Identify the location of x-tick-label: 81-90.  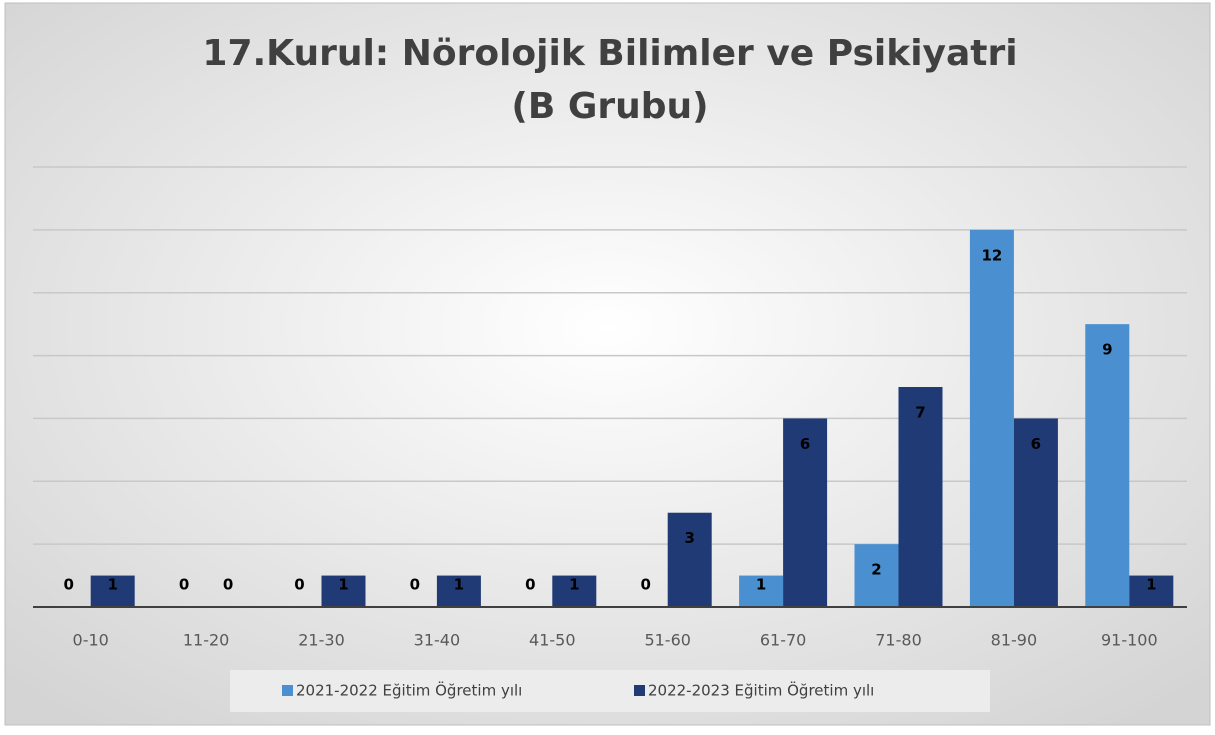
(1014, 640).